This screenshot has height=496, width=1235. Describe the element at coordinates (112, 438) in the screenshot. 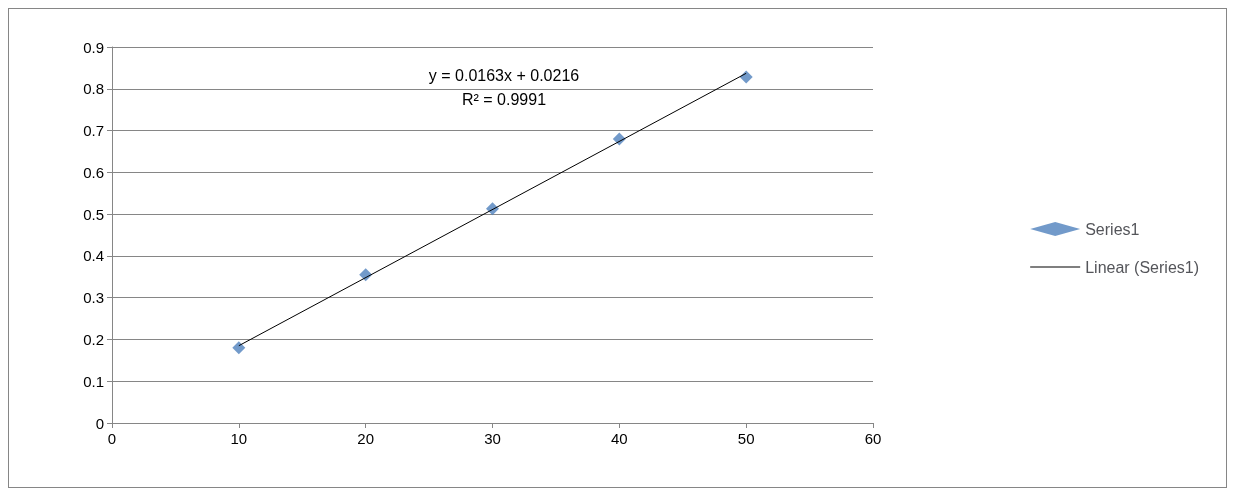

I see `x-tick-label: 0` at that location.